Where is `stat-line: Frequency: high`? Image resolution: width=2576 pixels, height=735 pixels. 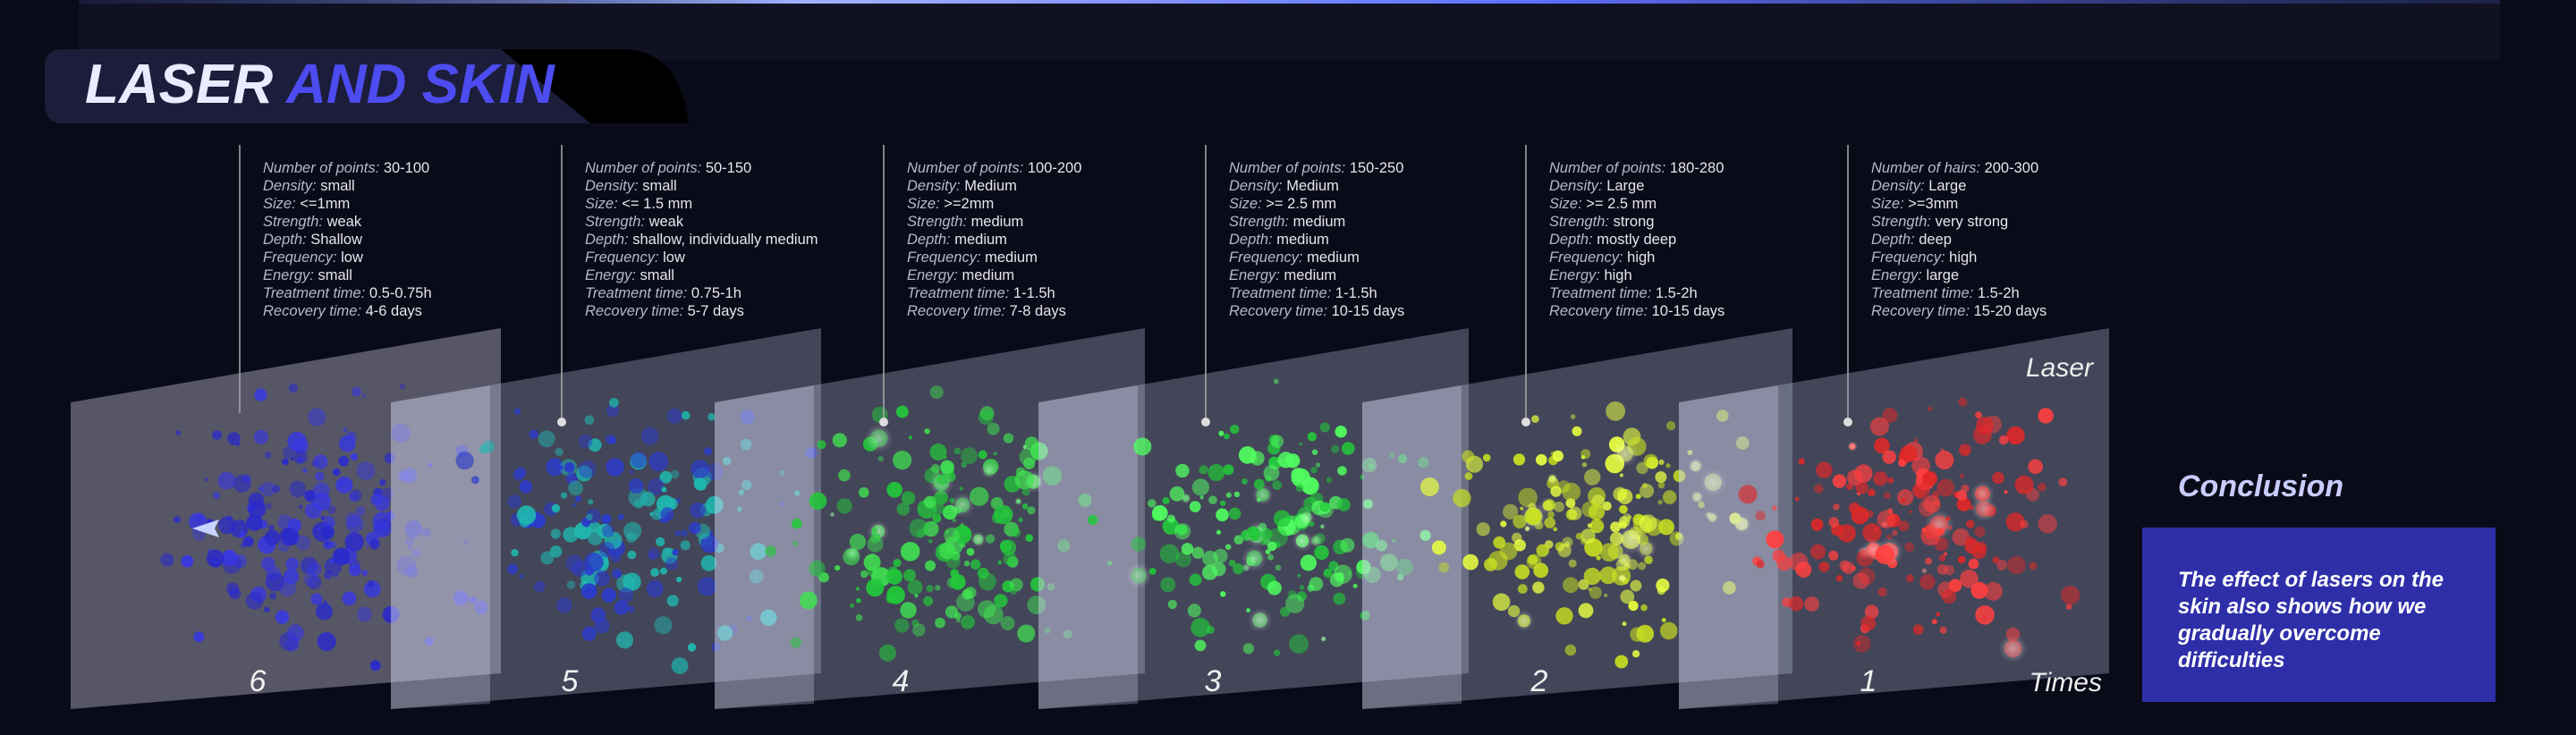
stat-line: Frequency: high is located at coordinates (1602, 257).